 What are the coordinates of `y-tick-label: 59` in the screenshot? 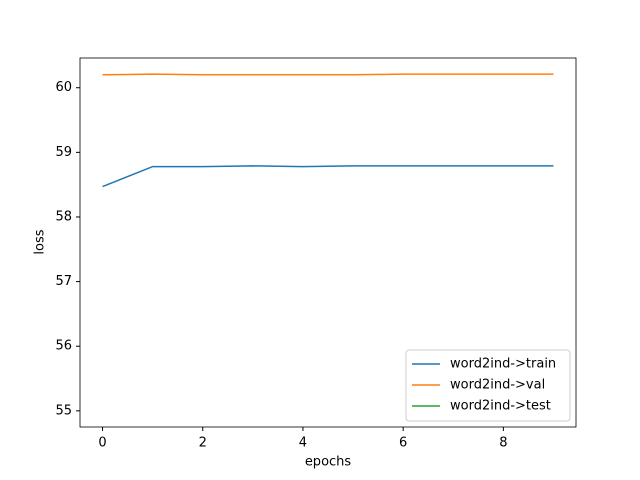 It's located at (63, 152).